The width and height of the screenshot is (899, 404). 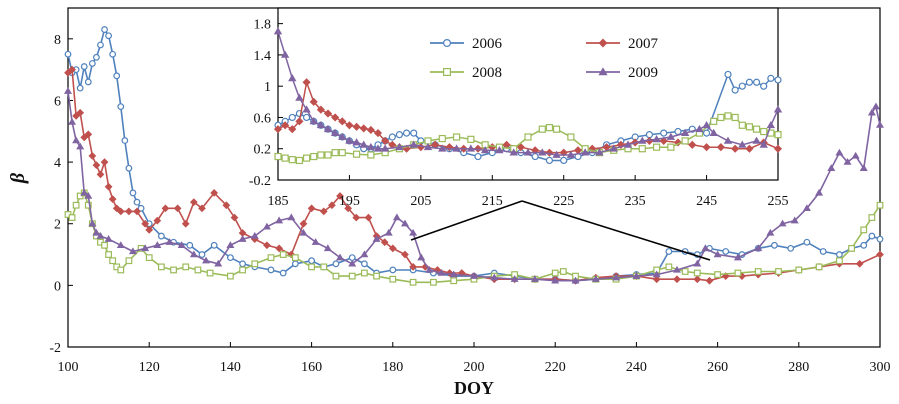 What do you see at coordinates (420, 201) in the screenshot?
I see `inset-x-tick-label: 205` at bounding box center [420, 201].